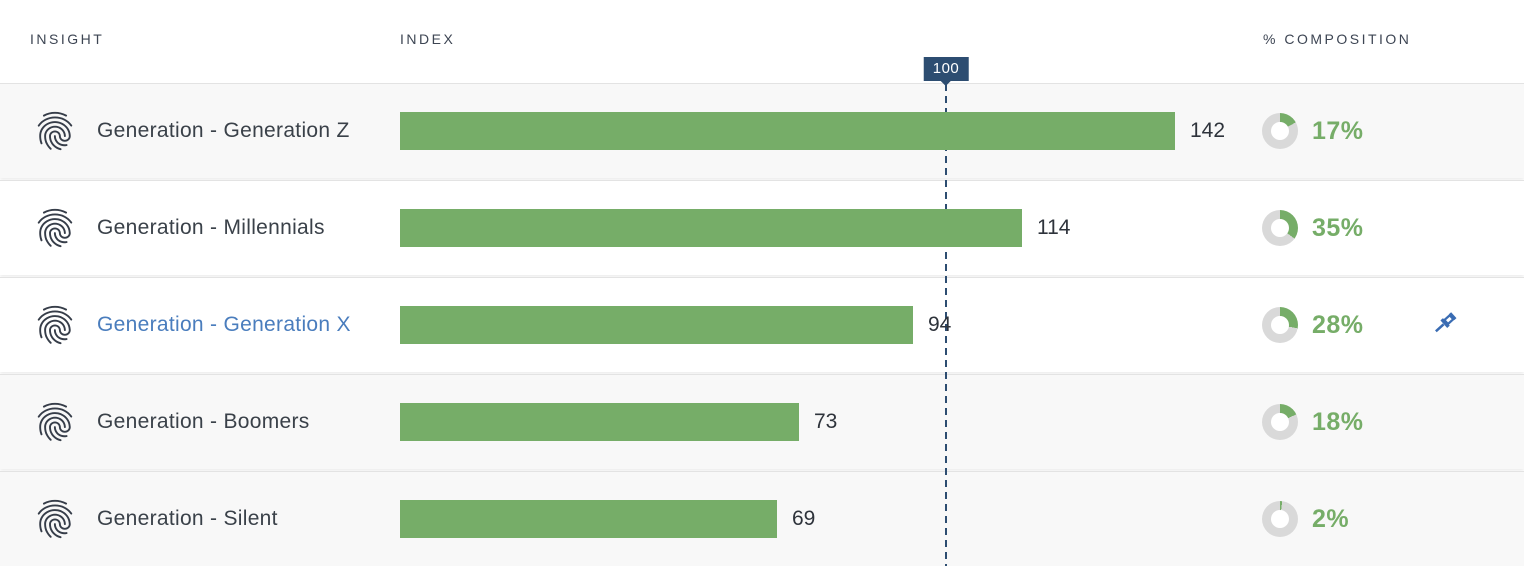 This screenshot has height=566, width=1524. What do you see at coordinates (1054, 227) in the screenshot?
I see `index-value: 114` at bounding box center [1054, 227].